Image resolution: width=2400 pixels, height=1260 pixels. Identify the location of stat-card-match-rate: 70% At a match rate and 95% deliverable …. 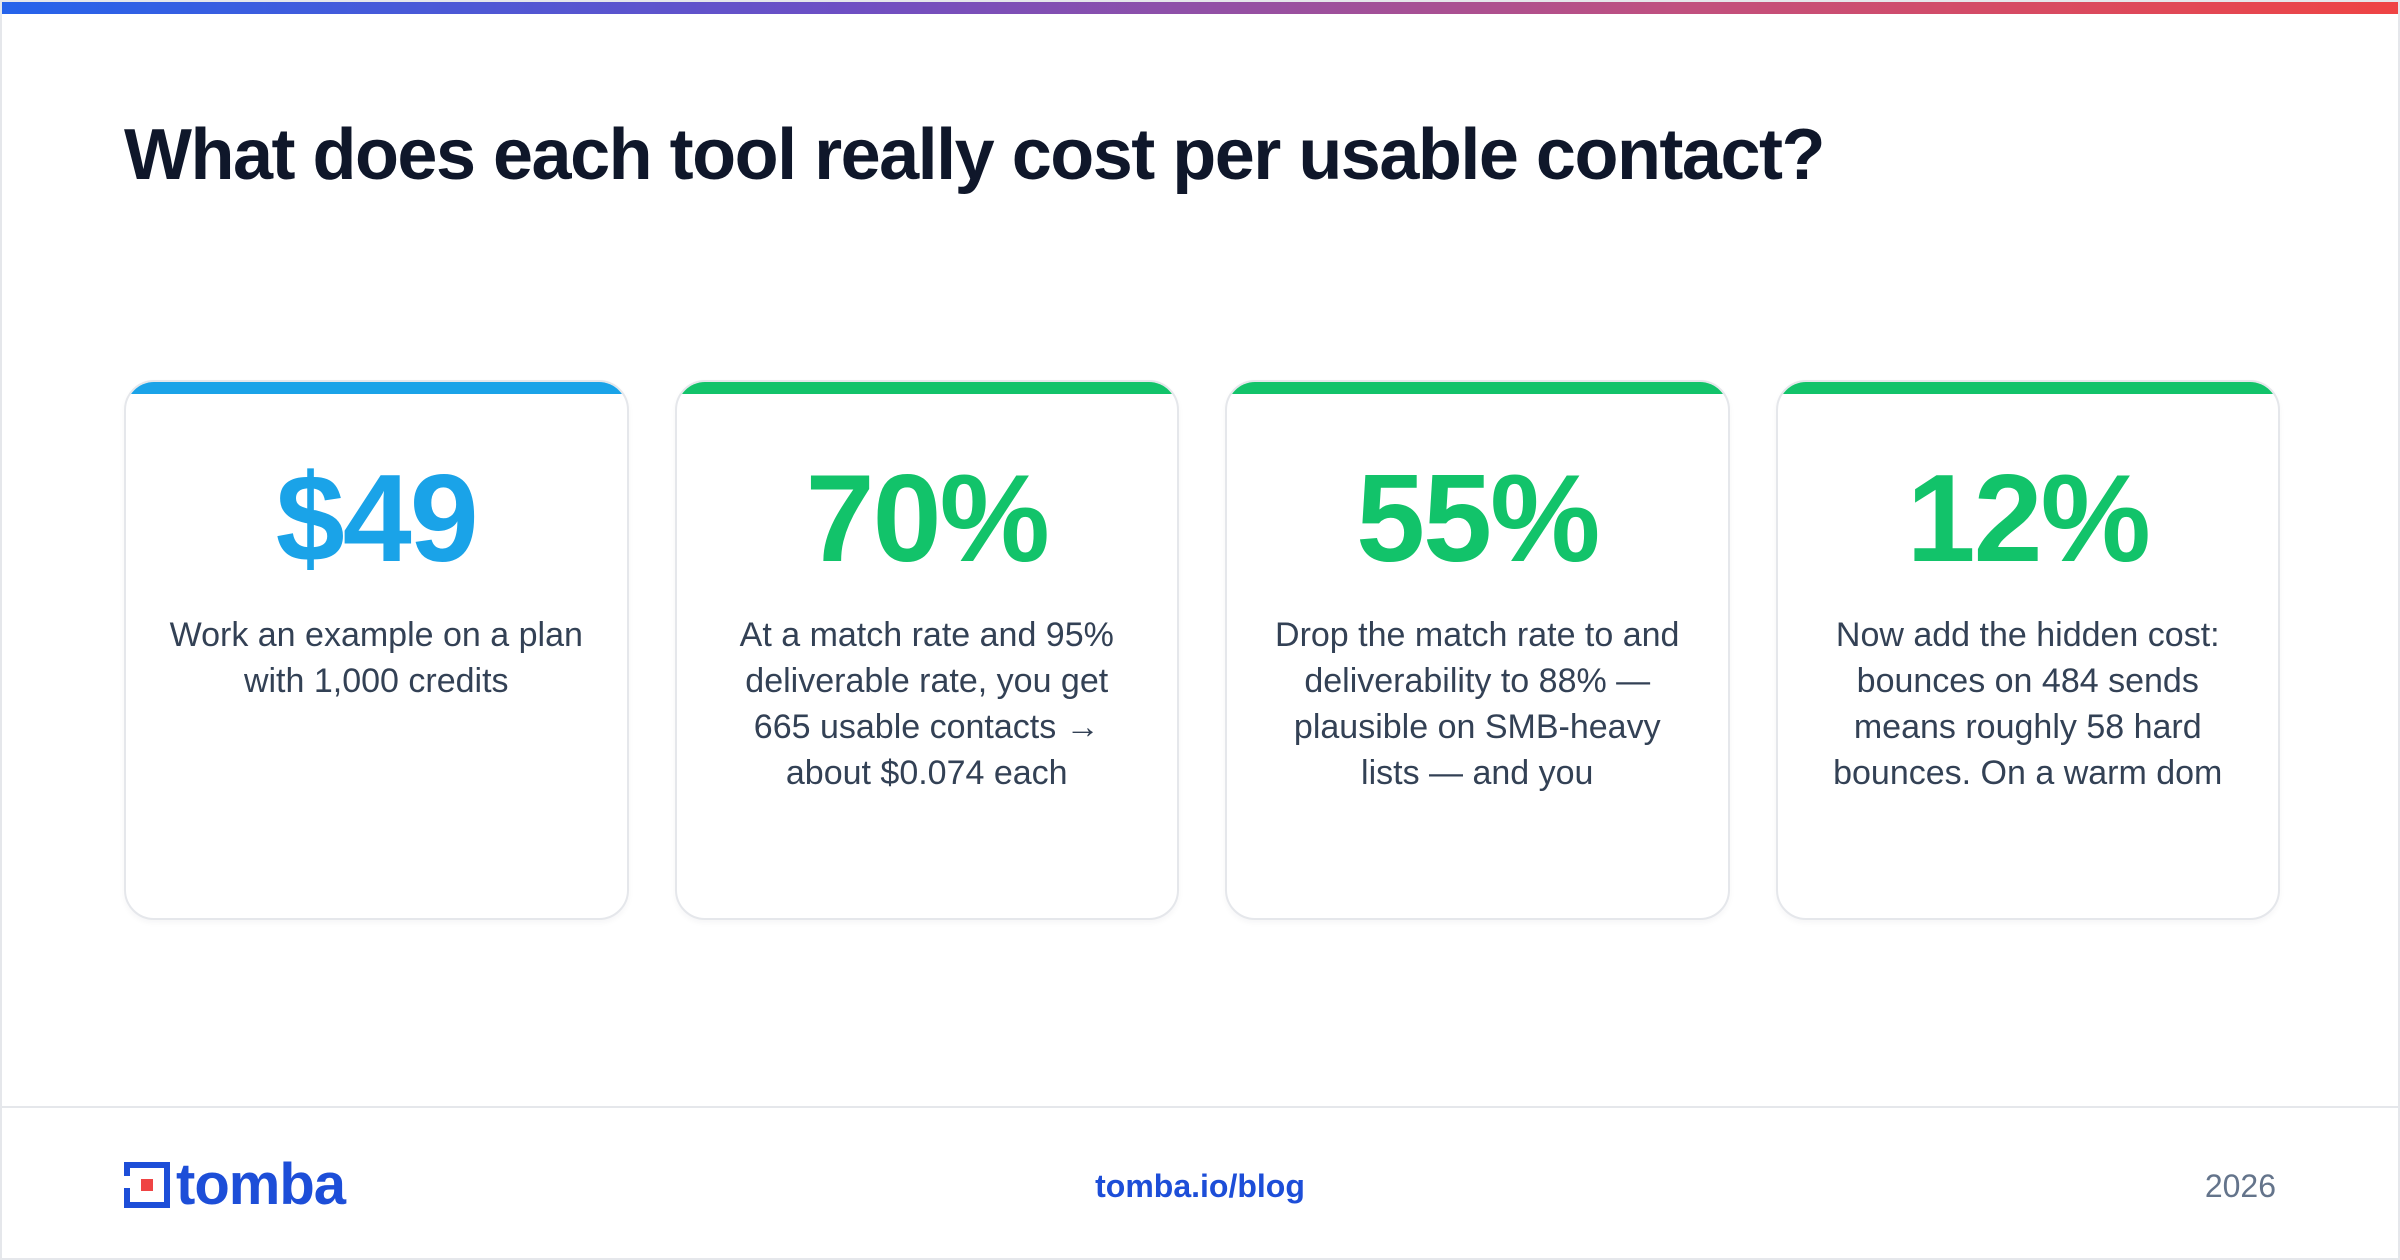
(926, 650).